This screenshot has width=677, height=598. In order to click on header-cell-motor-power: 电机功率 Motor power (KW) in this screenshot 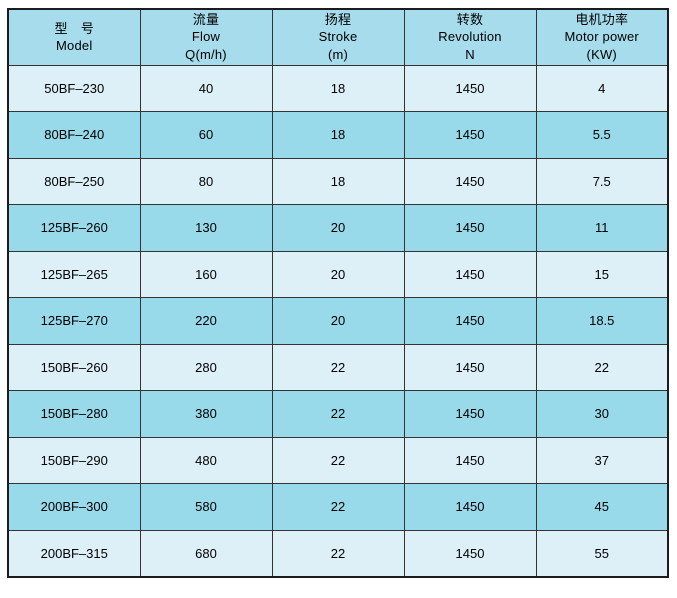, I will do `click(602, 37)`.